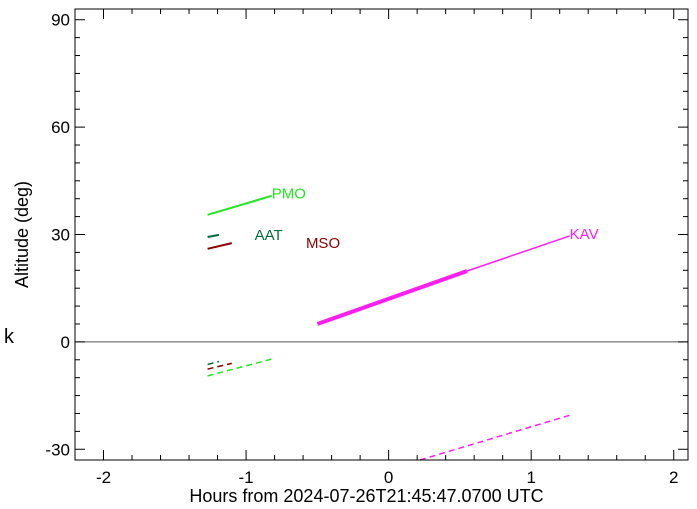 The width and height of the screenshot is (697, 509). I want to click on series-label-mso: MSO, so click(323, 243).